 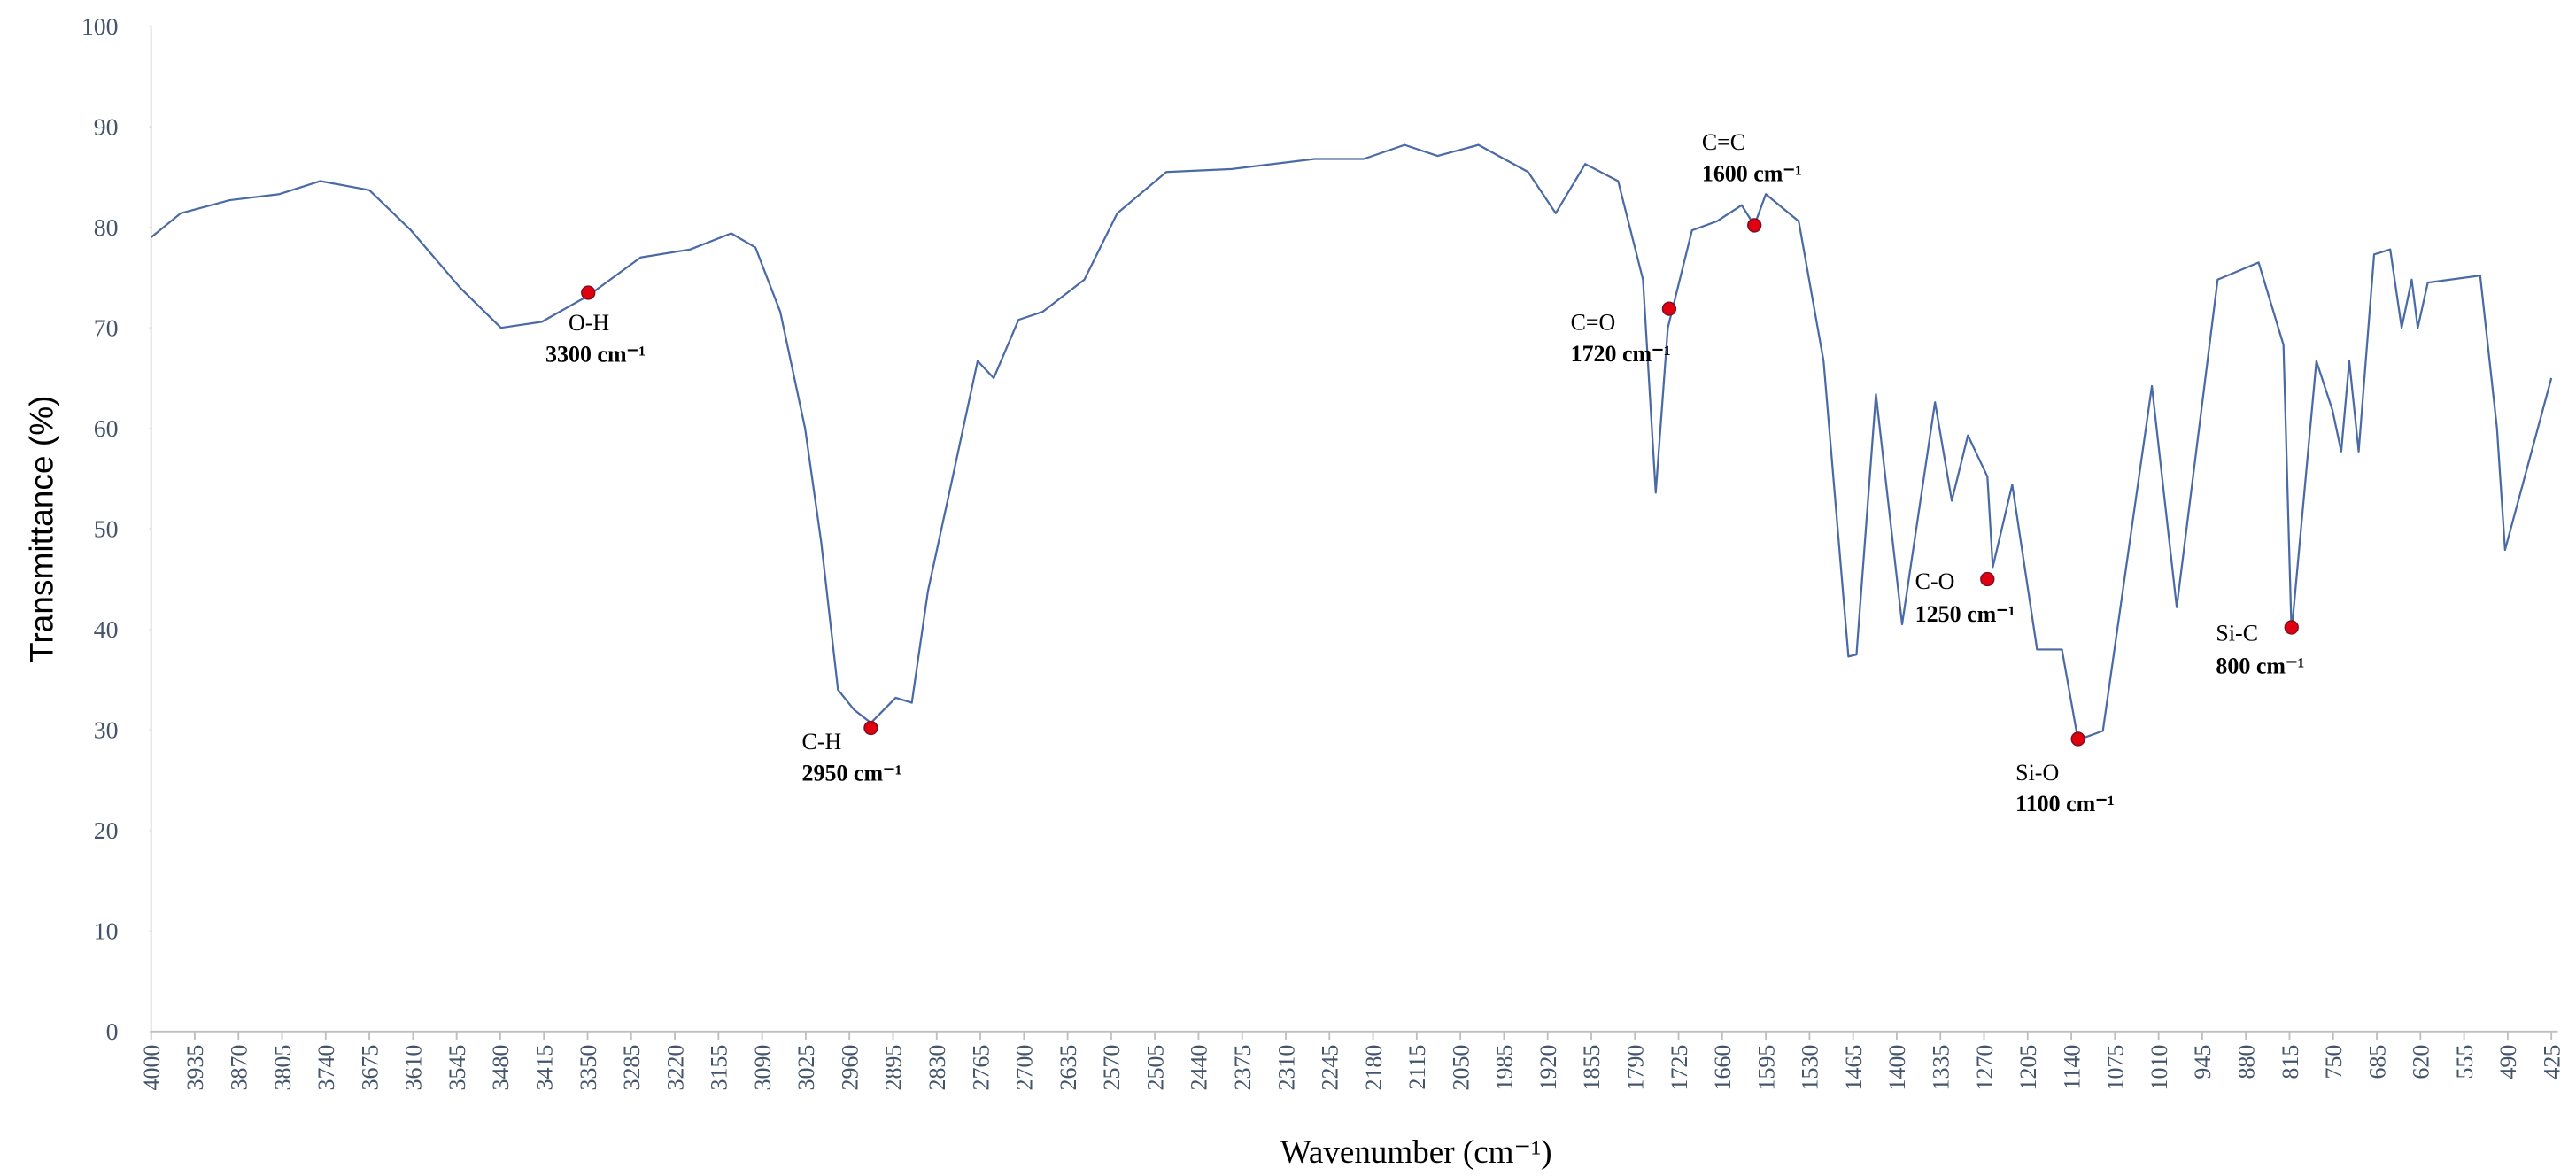 What do you see at coordinates (40, 528) in the screenshot?
I see `y-axis-title: Transmittance (%)` at bounding box center [40, 528].